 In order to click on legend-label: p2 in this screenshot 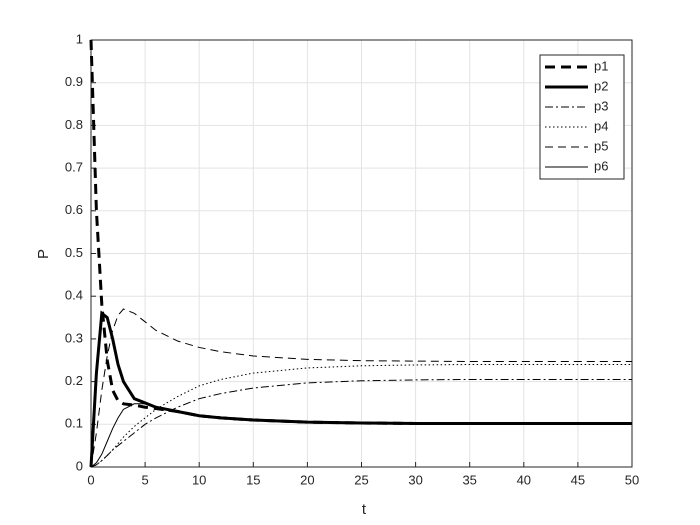, I will do `click(601, 85)`.